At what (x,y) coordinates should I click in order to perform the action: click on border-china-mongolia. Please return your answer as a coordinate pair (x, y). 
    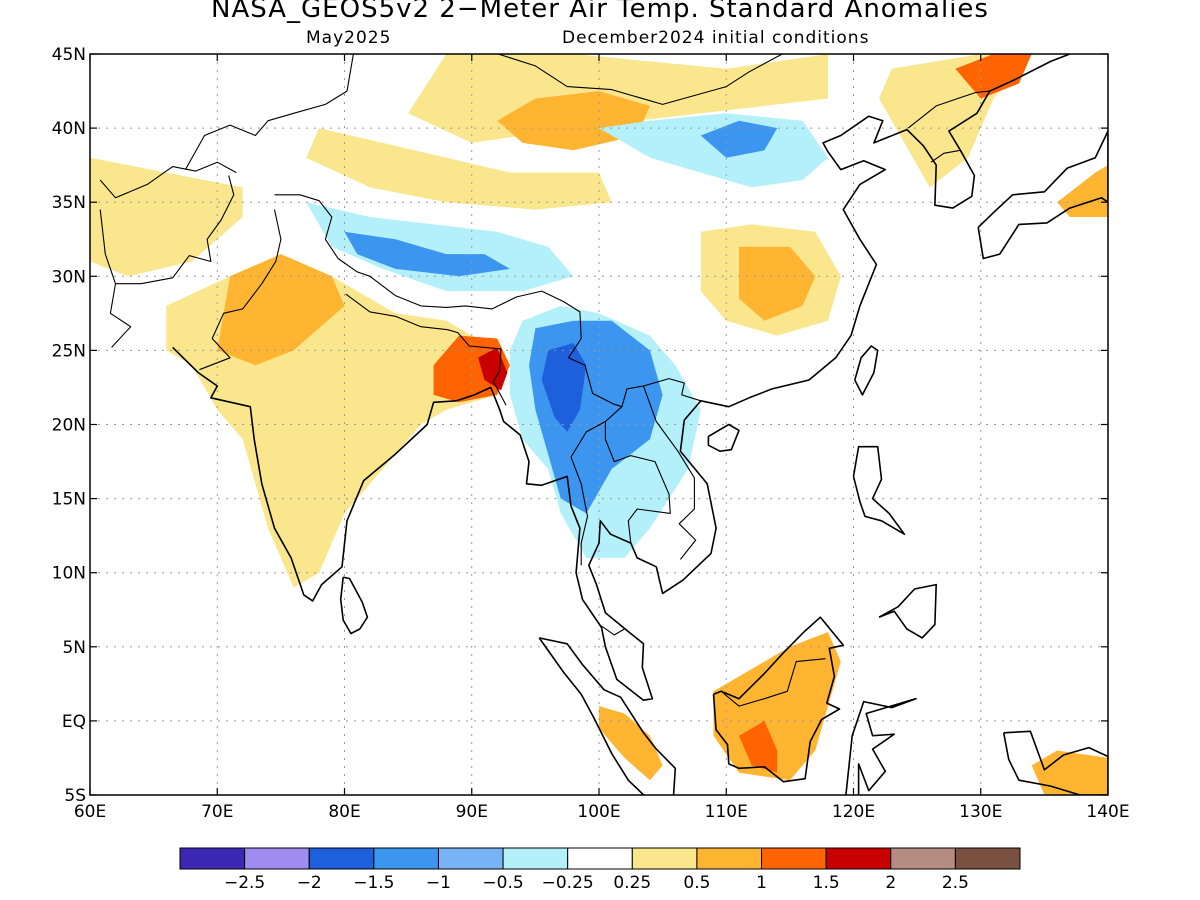
    Looking at the image, I should click on (640, 79).